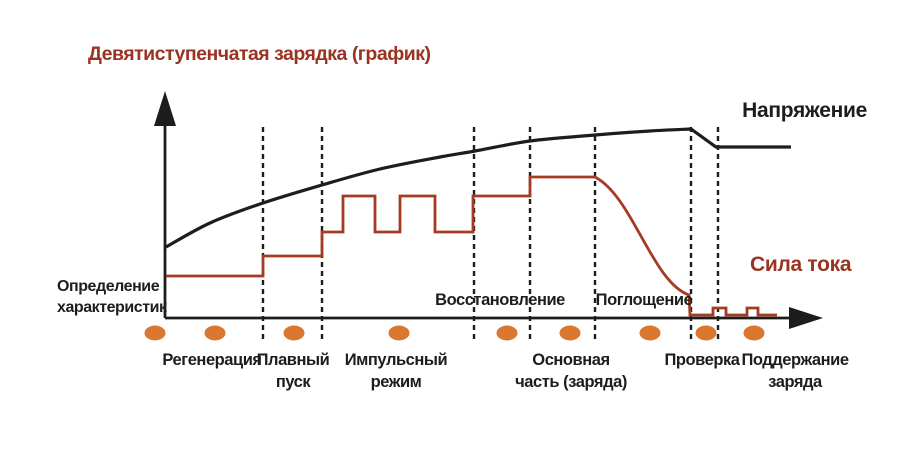 The height and width of the screenshot is (456, 900). What do you see at coordinates (259, 54) in the screenshot?
I see `page-title: Девятиступенчатая зарядка (график)` at bounding box center [259, 54].